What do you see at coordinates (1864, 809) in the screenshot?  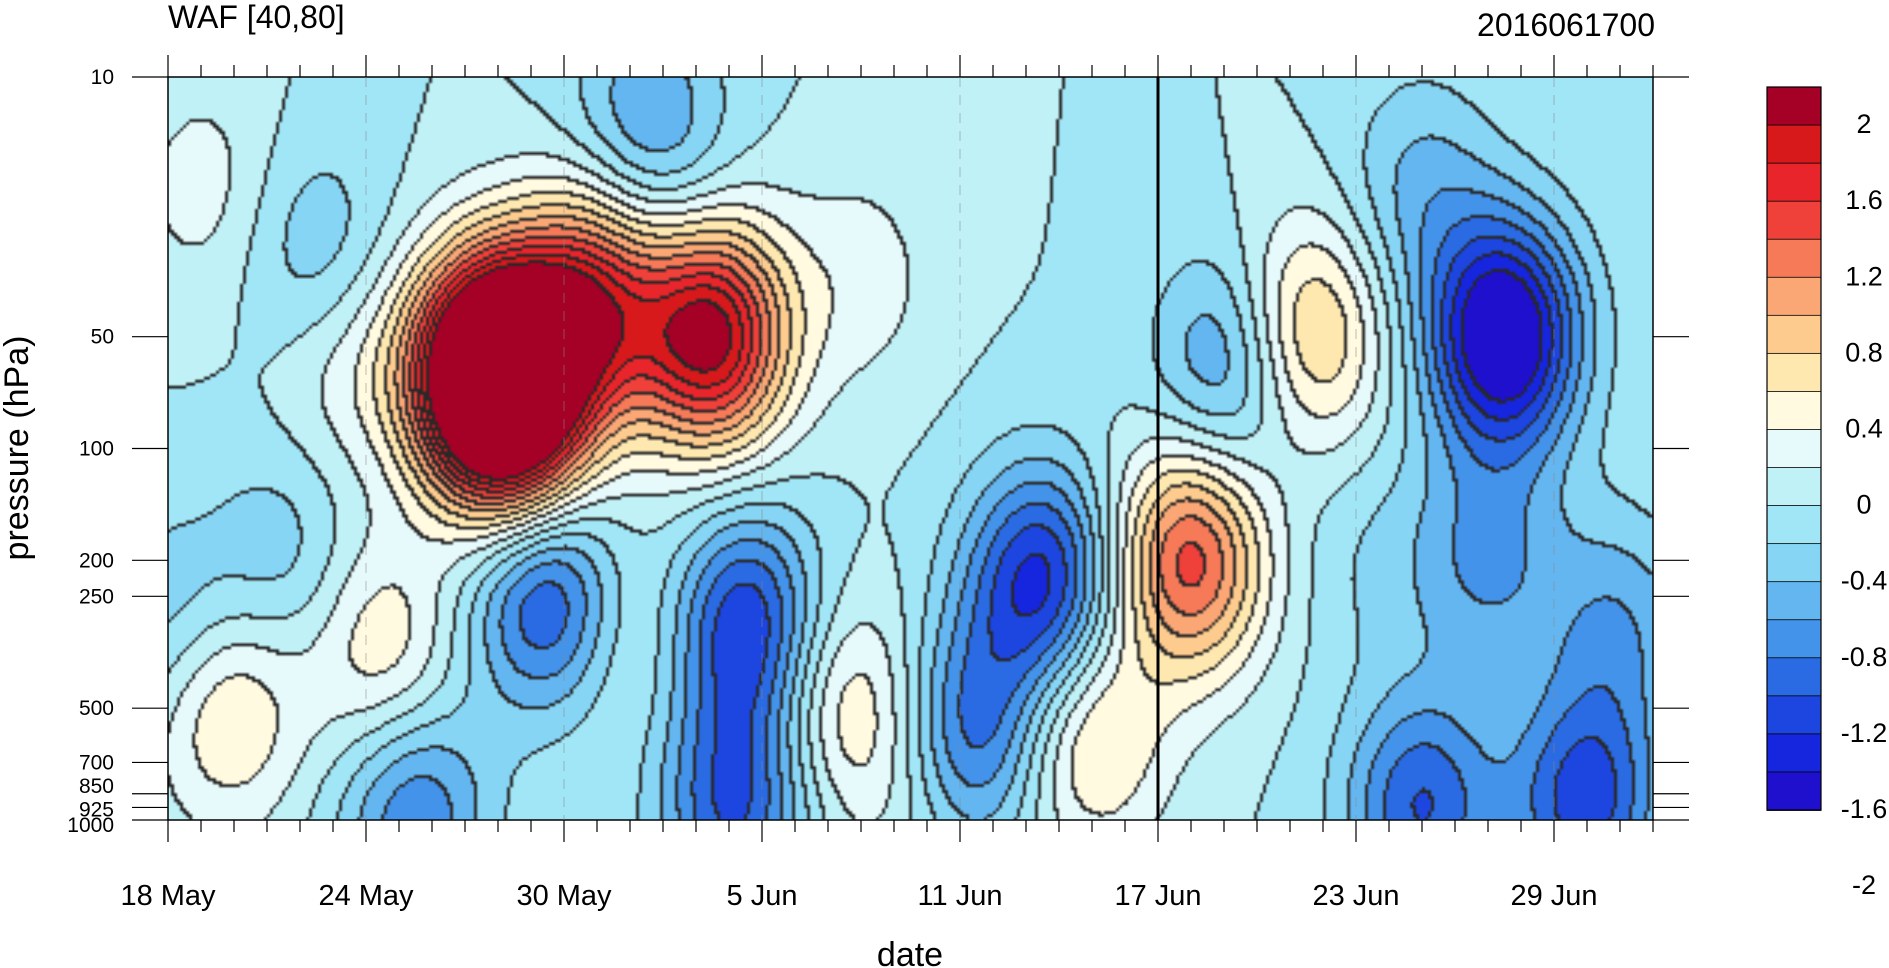 I see `colorbar-label: -1.6` at bounding box center [1864, 809].